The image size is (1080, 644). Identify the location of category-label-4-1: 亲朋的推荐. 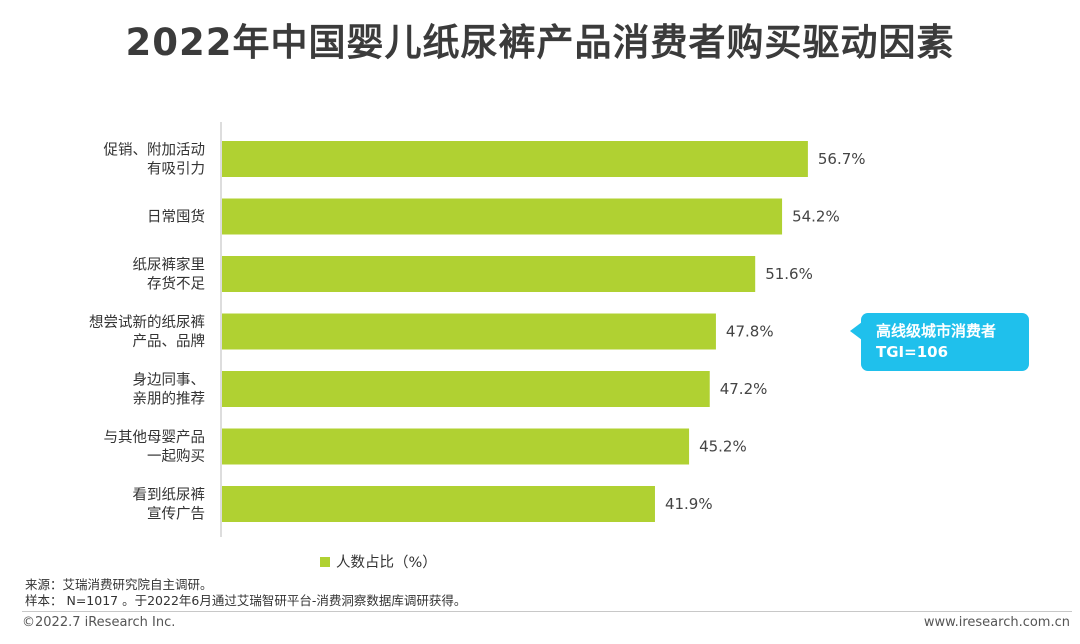
(169, 399).